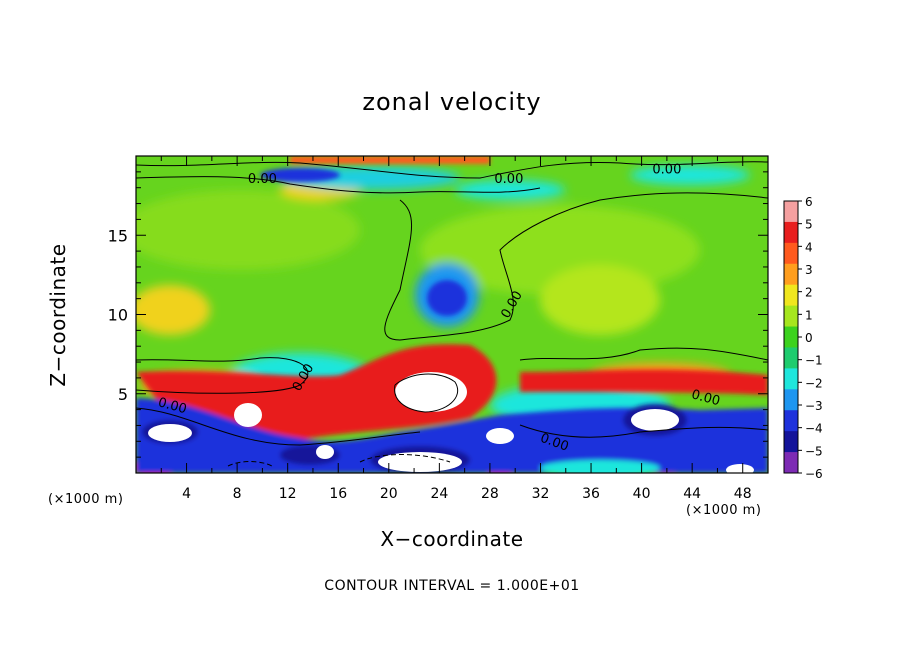 The image size is (904, 654). I want to click on x-tick-label: 12, so click(288, 494).